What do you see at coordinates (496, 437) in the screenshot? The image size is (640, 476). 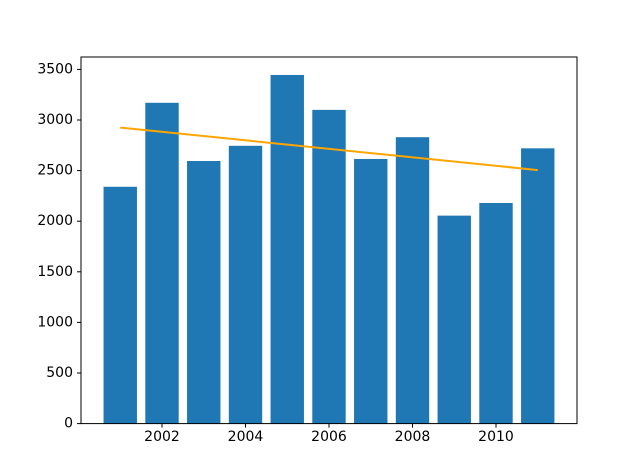 I see `x-tick-label-2010: 2010` at bounding box center [496, 437].